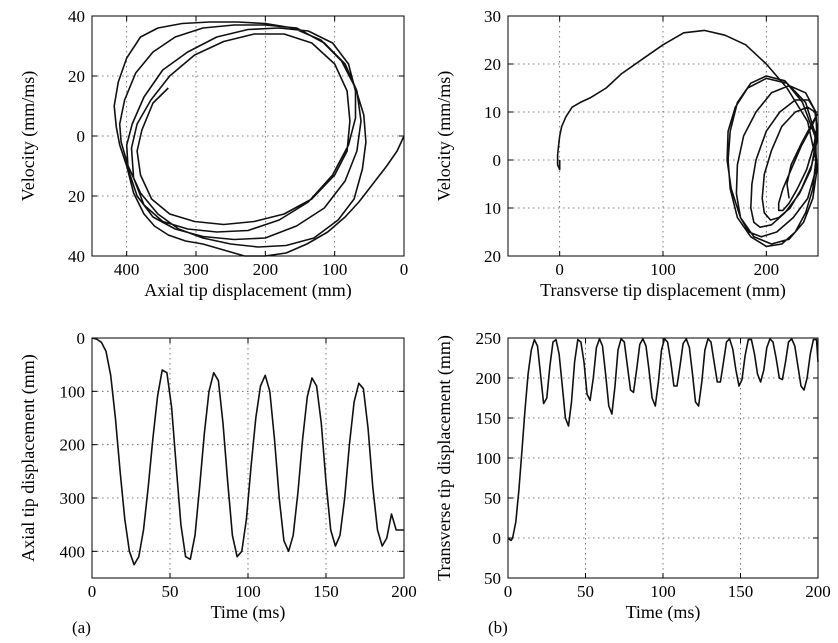 The width and height of the screenshot is (838, 643). What do you see at coordinates (81, 627) in the screenshot?
I see `panel-label-a: (a)` at bounding box center [81, 627].